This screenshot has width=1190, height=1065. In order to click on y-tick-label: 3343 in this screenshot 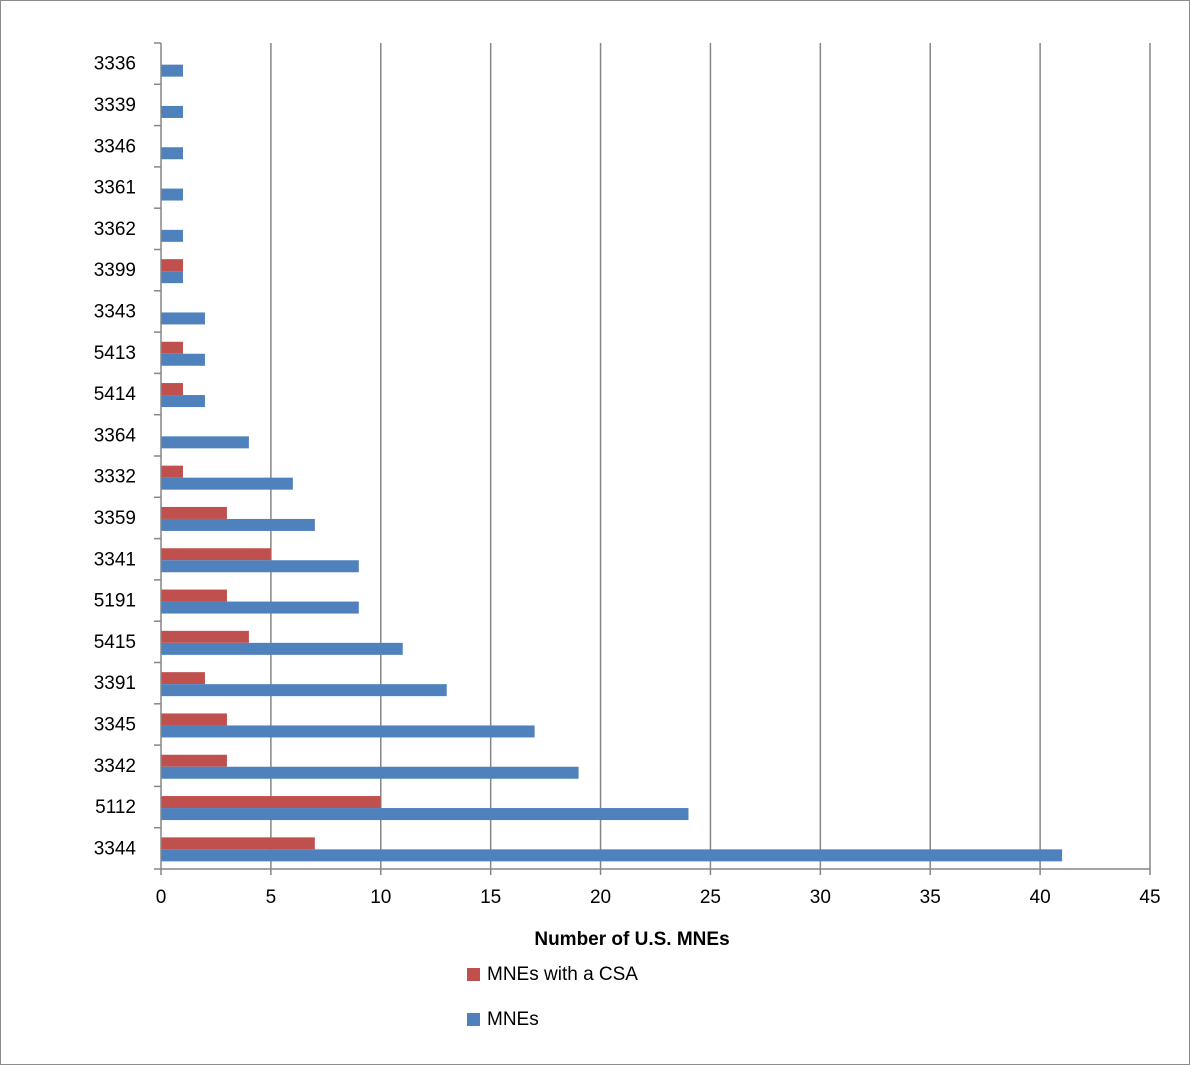, I will do `click(115, 311)`.